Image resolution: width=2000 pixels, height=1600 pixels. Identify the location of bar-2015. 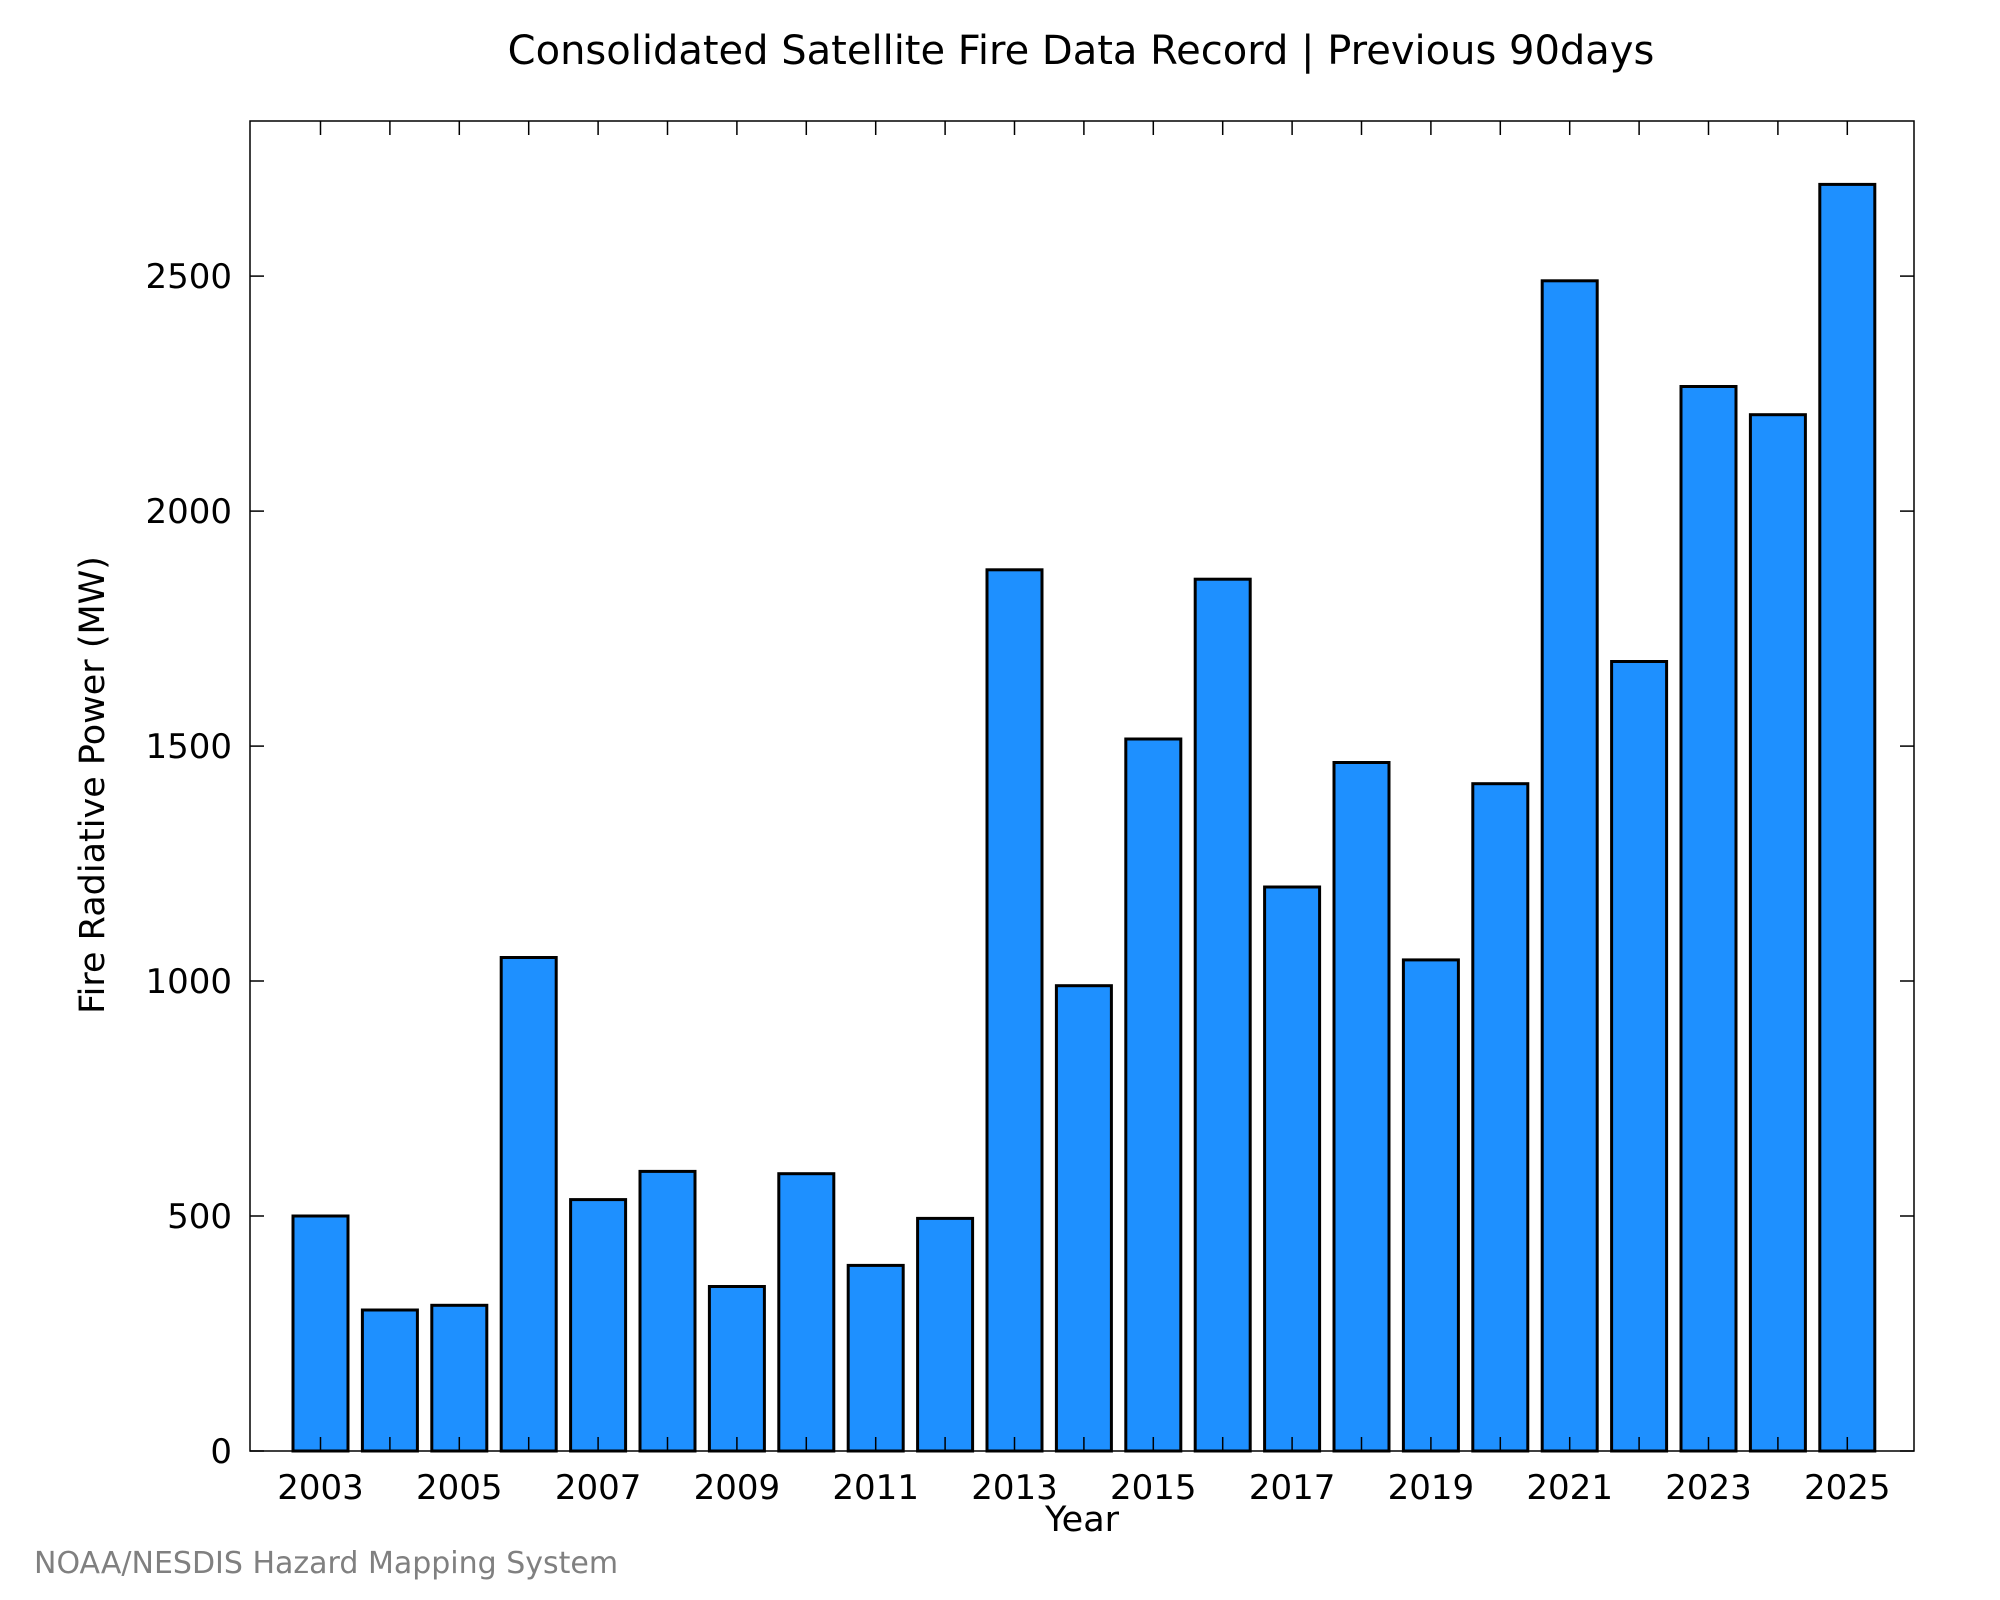
(1153, 1095).